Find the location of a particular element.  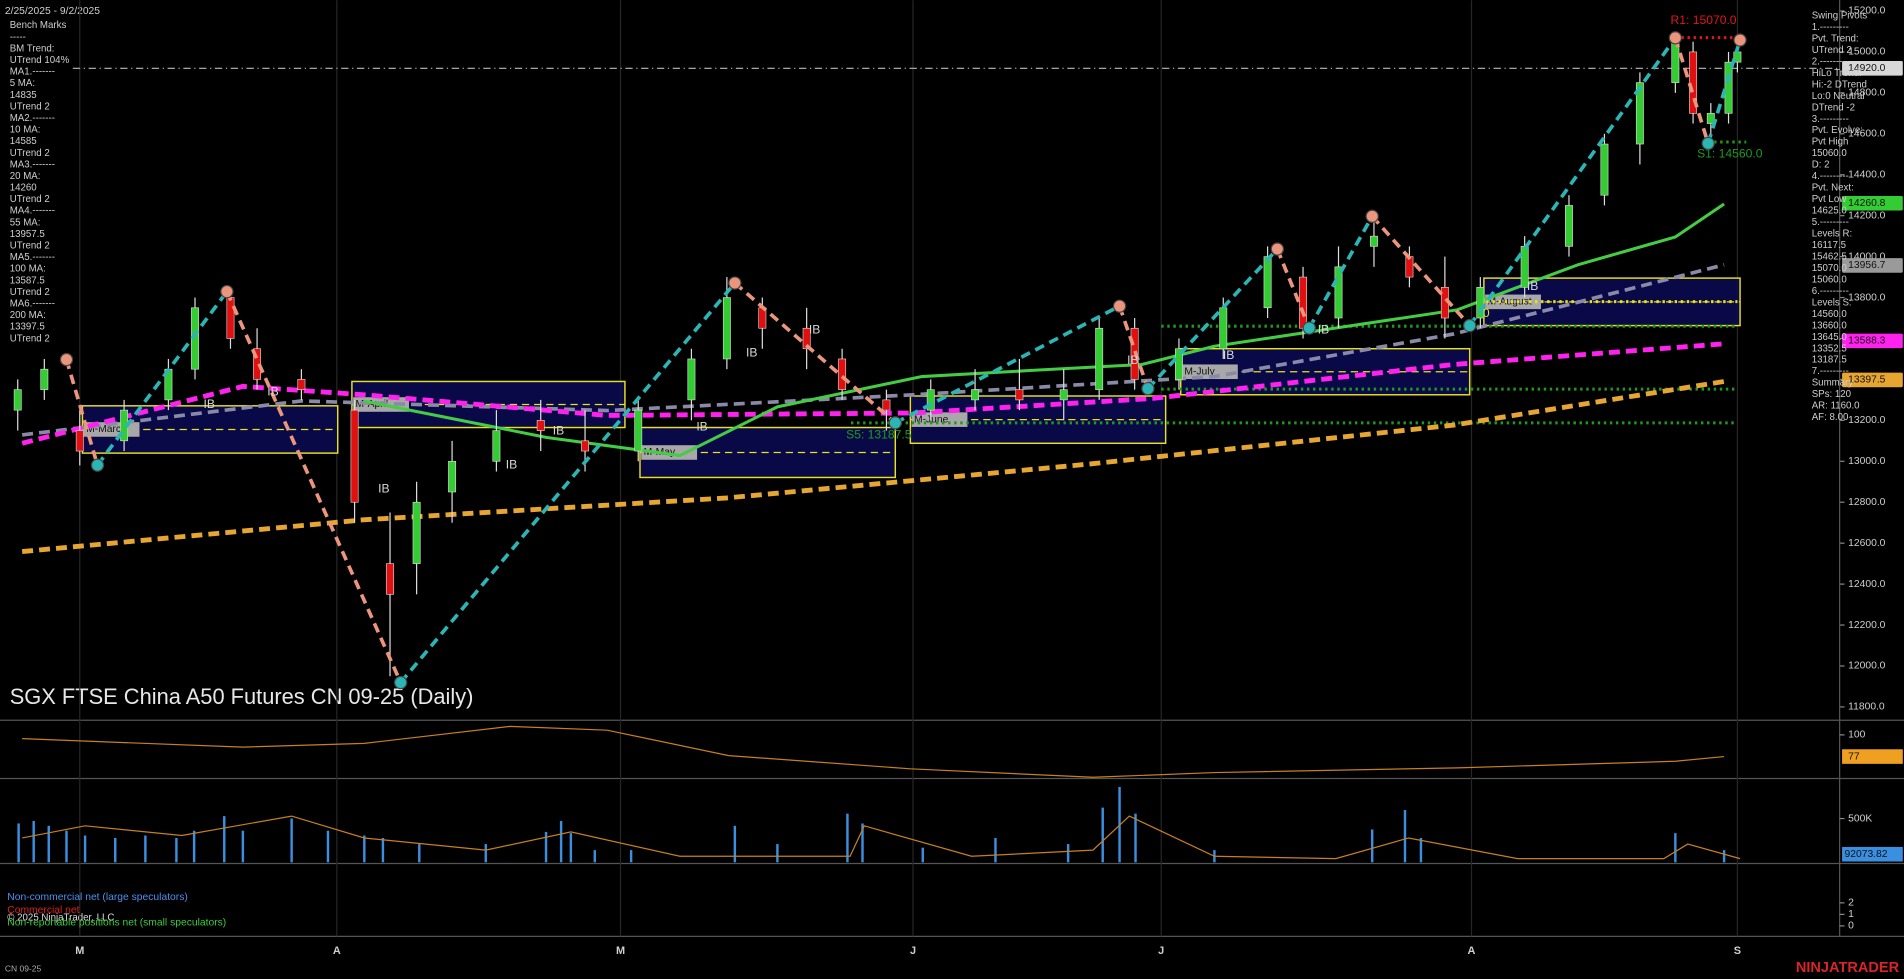

y-tick-label: 500K is located at coordinates (1860, 818).